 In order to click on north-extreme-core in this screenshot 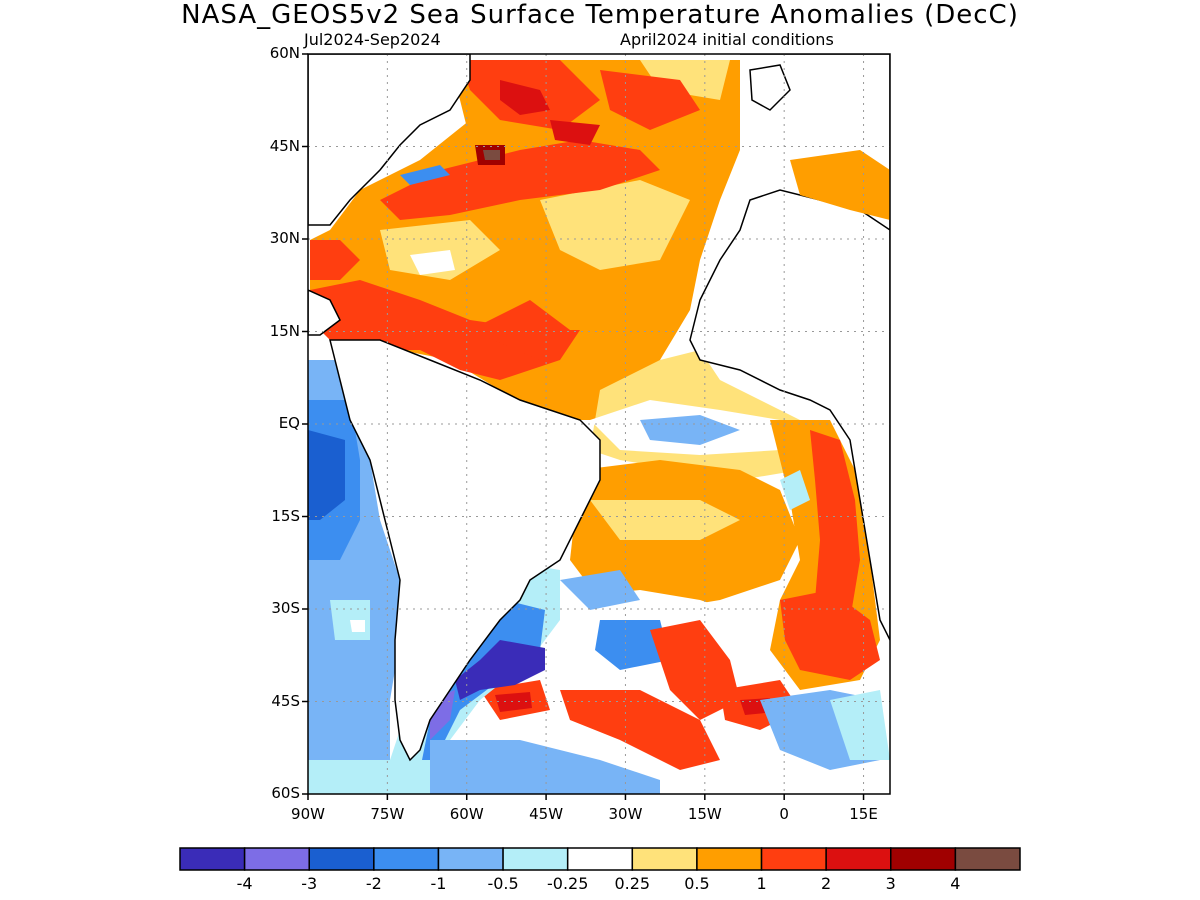, I will do `click(491, 155)`.